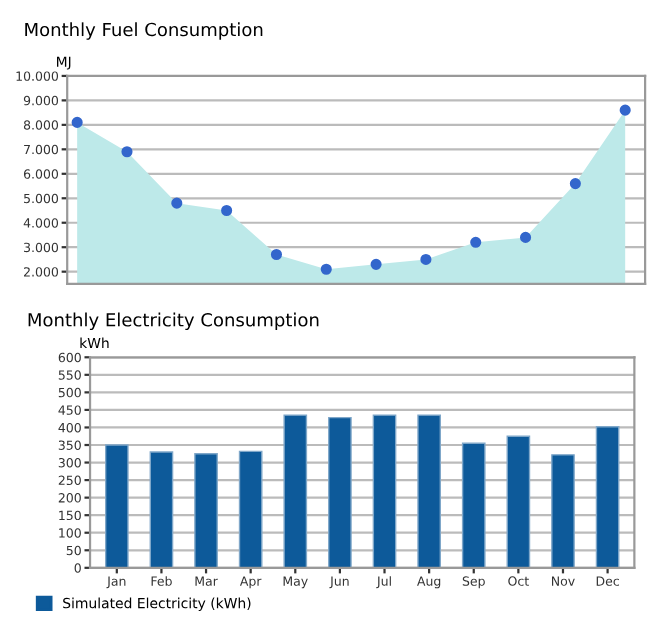 Image resolution: width=672 pixels, height=638 pixels. What do you see at coordinates (144, 31) in the screenshot?
I see `chart-title: Monthly Fuel Consumption` at bounding box center [144, 31].